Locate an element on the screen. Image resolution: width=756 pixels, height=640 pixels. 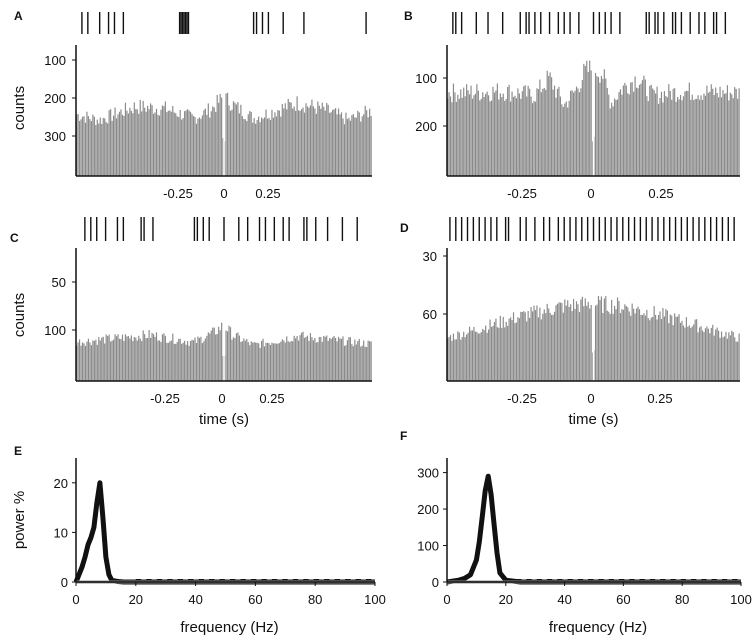
x-tick-label: 80 is located at coordinates (315, 599).